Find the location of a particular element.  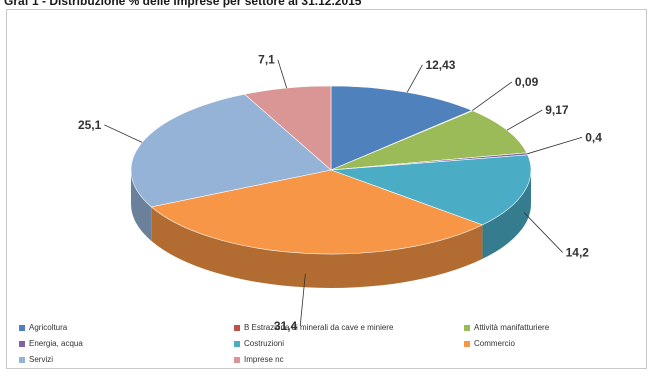

data-label: 25,1 is located at coordinates (110, 130).